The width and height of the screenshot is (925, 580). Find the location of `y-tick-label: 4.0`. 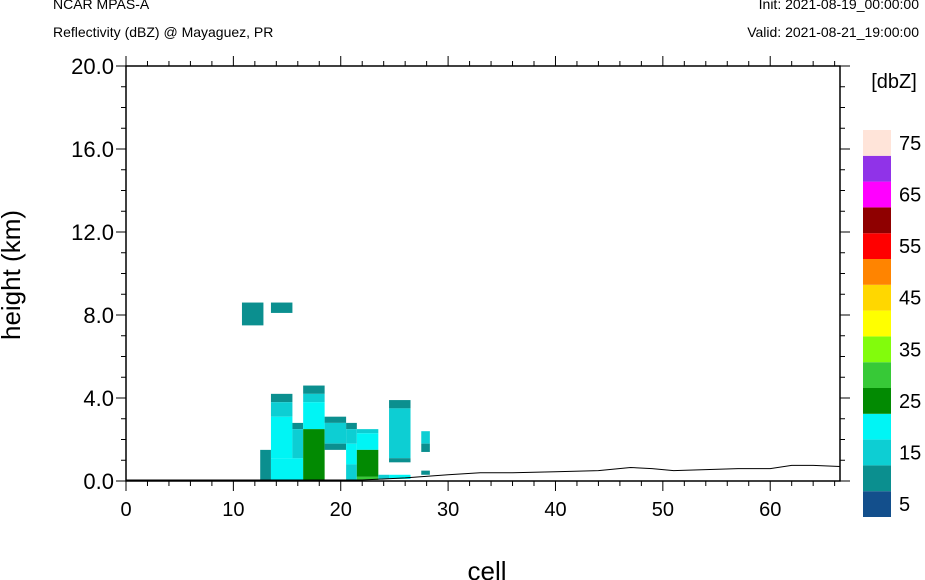

y-tick-label: 4.0 is located at coordinates (98, 398).